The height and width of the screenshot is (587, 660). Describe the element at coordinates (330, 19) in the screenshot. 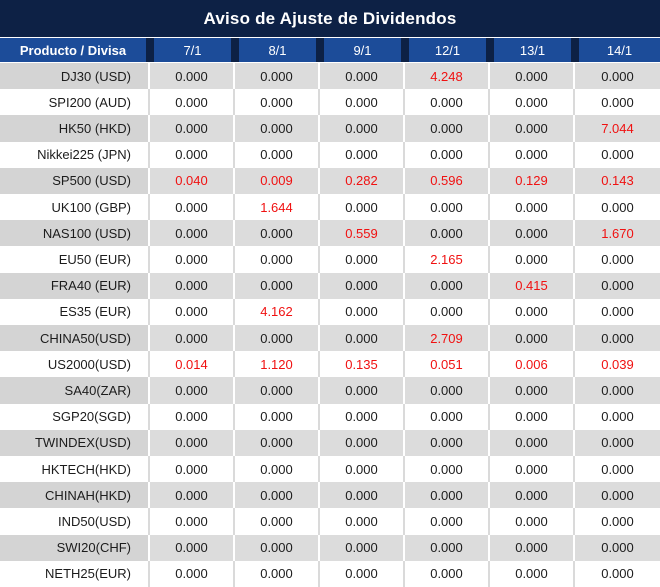

I see `page-title: Aviso de Ajuste de Dividendos` at that location.